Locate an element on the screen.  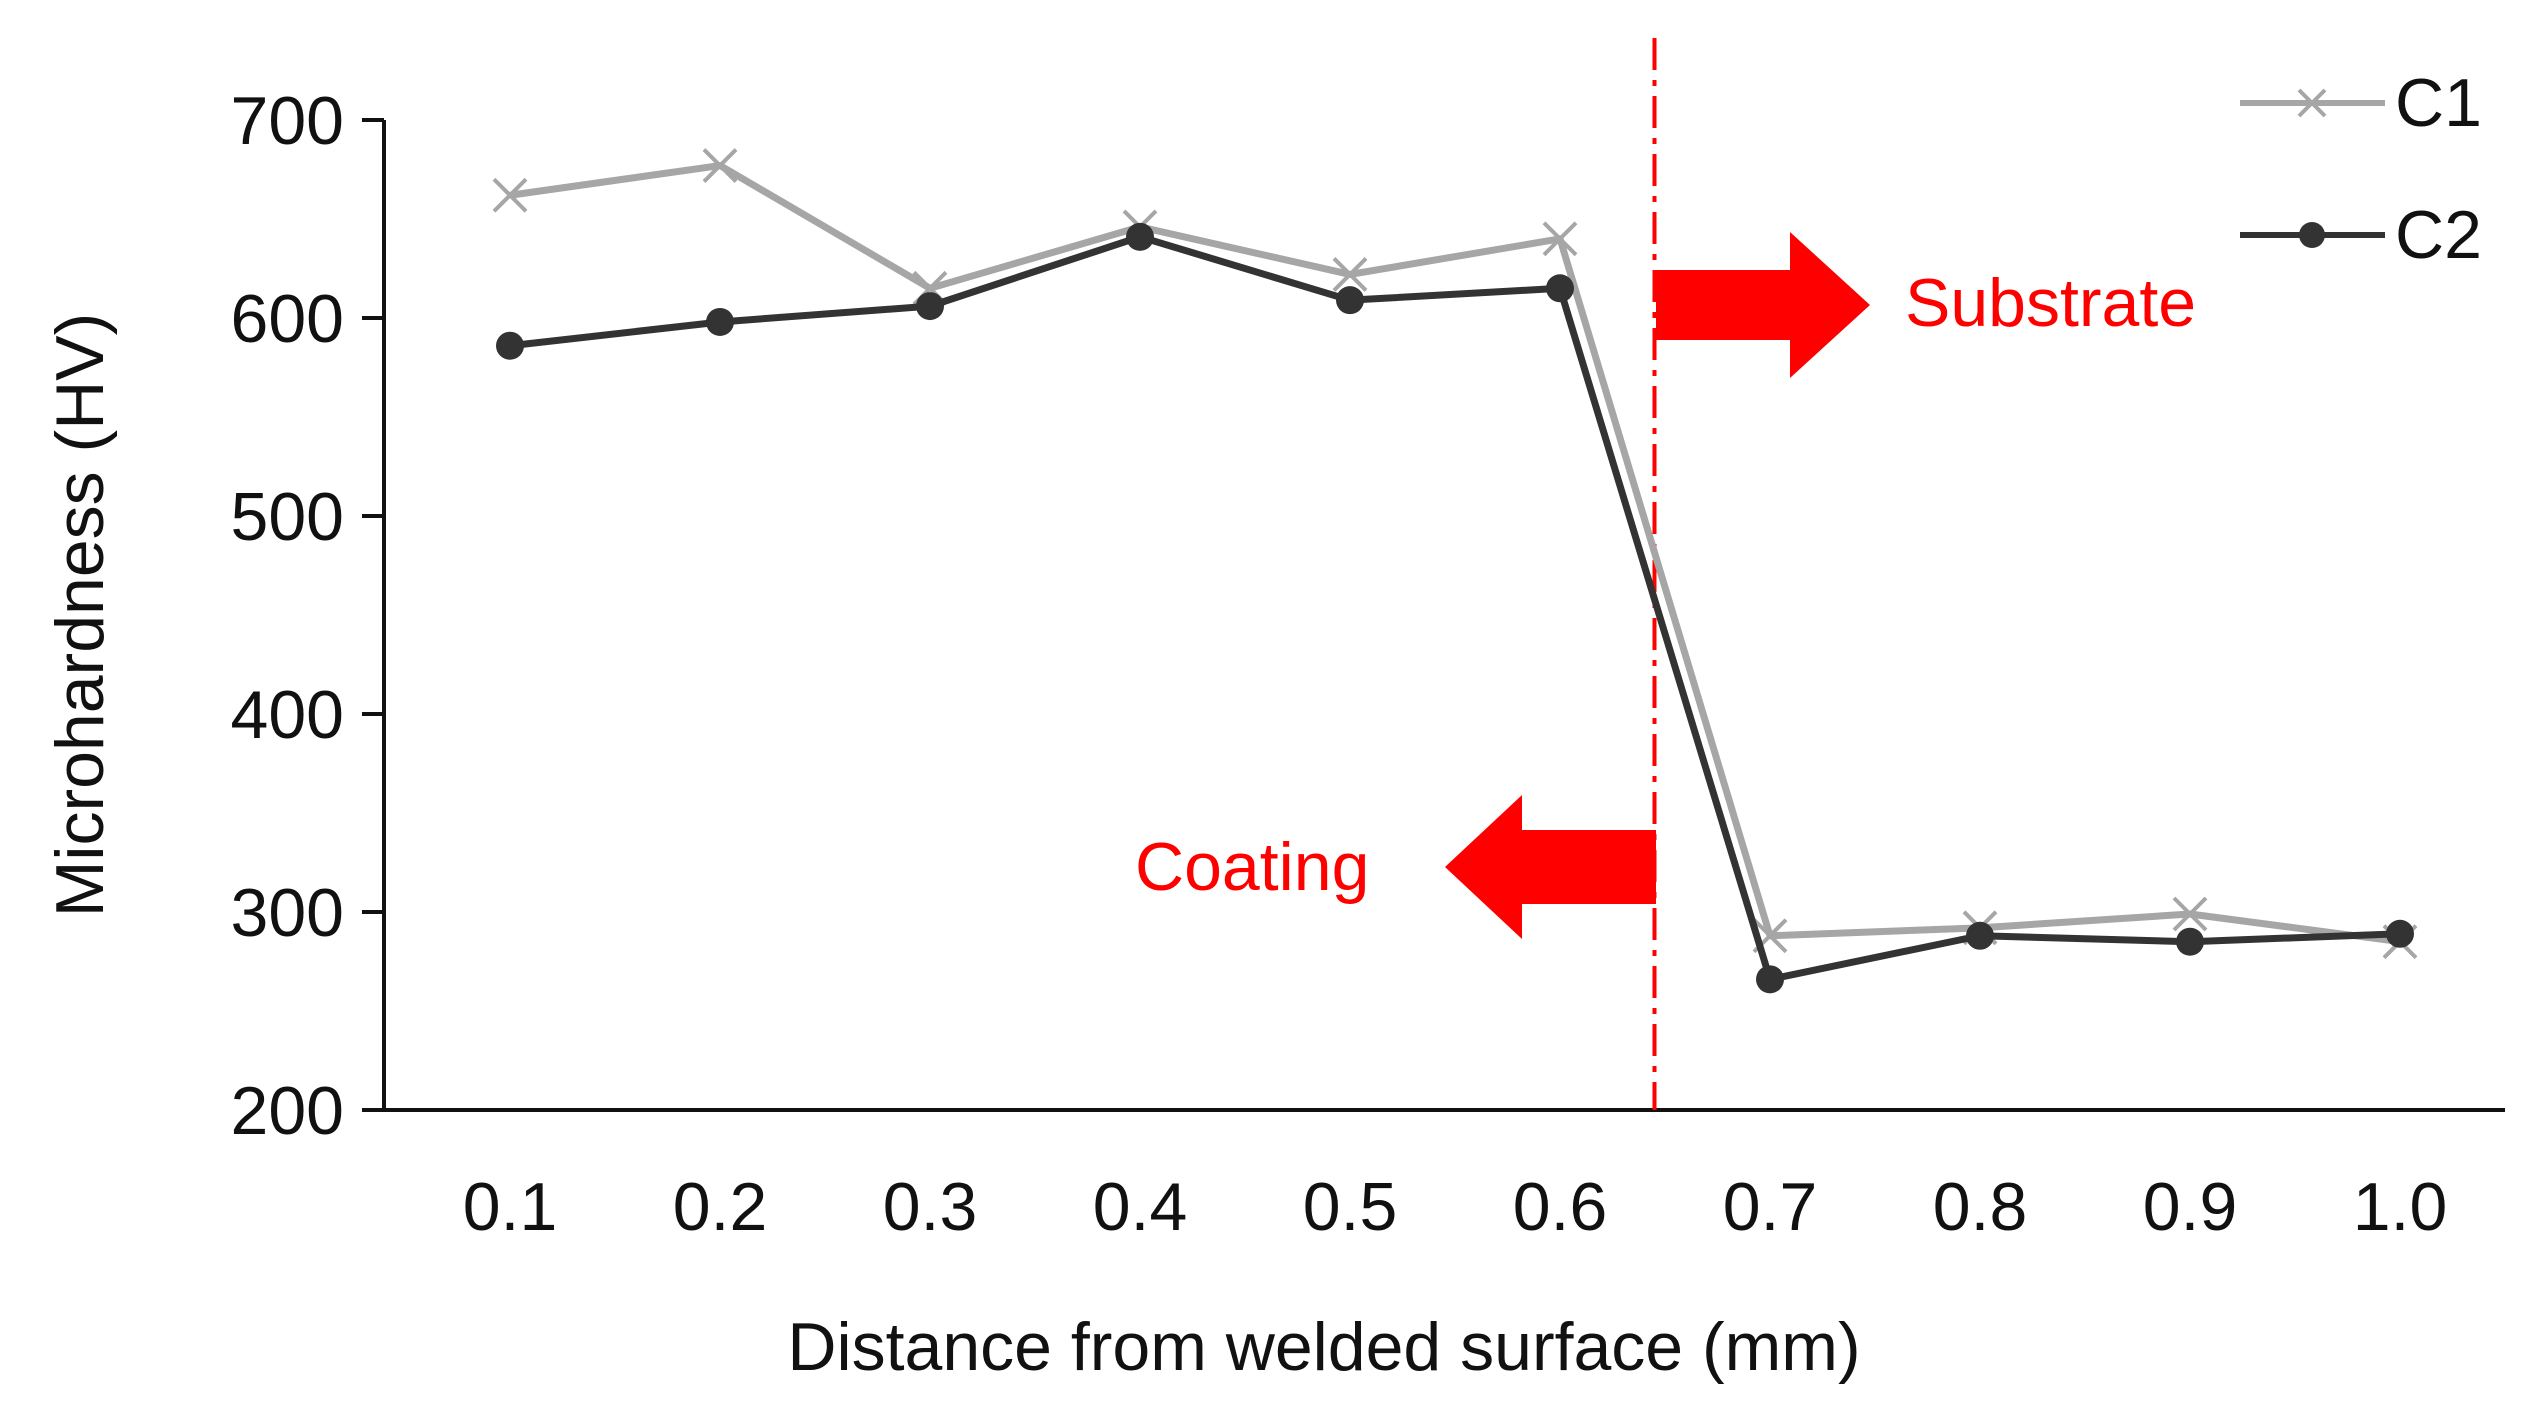
coating-arrow-icon is located at coordinates (1550, 867).